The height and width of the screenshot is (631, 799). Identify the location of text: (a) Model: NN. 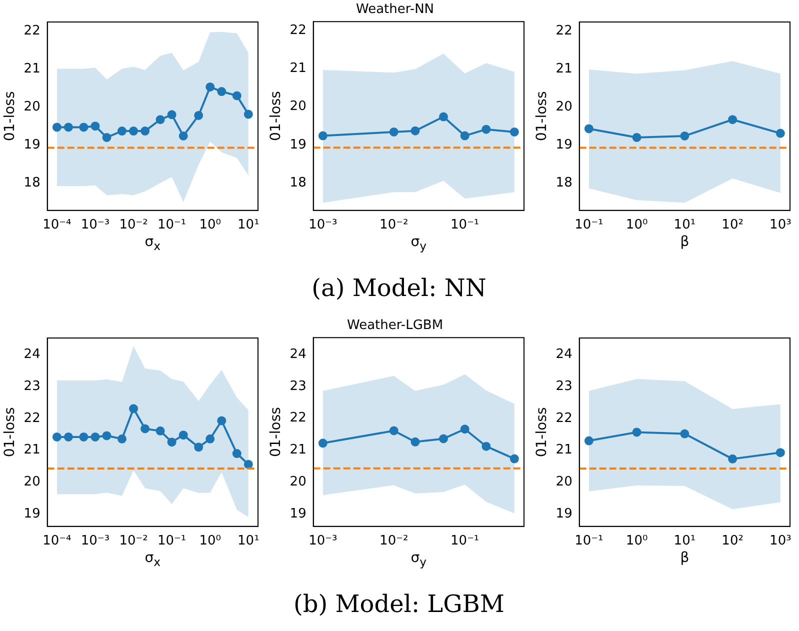
(399, 288).